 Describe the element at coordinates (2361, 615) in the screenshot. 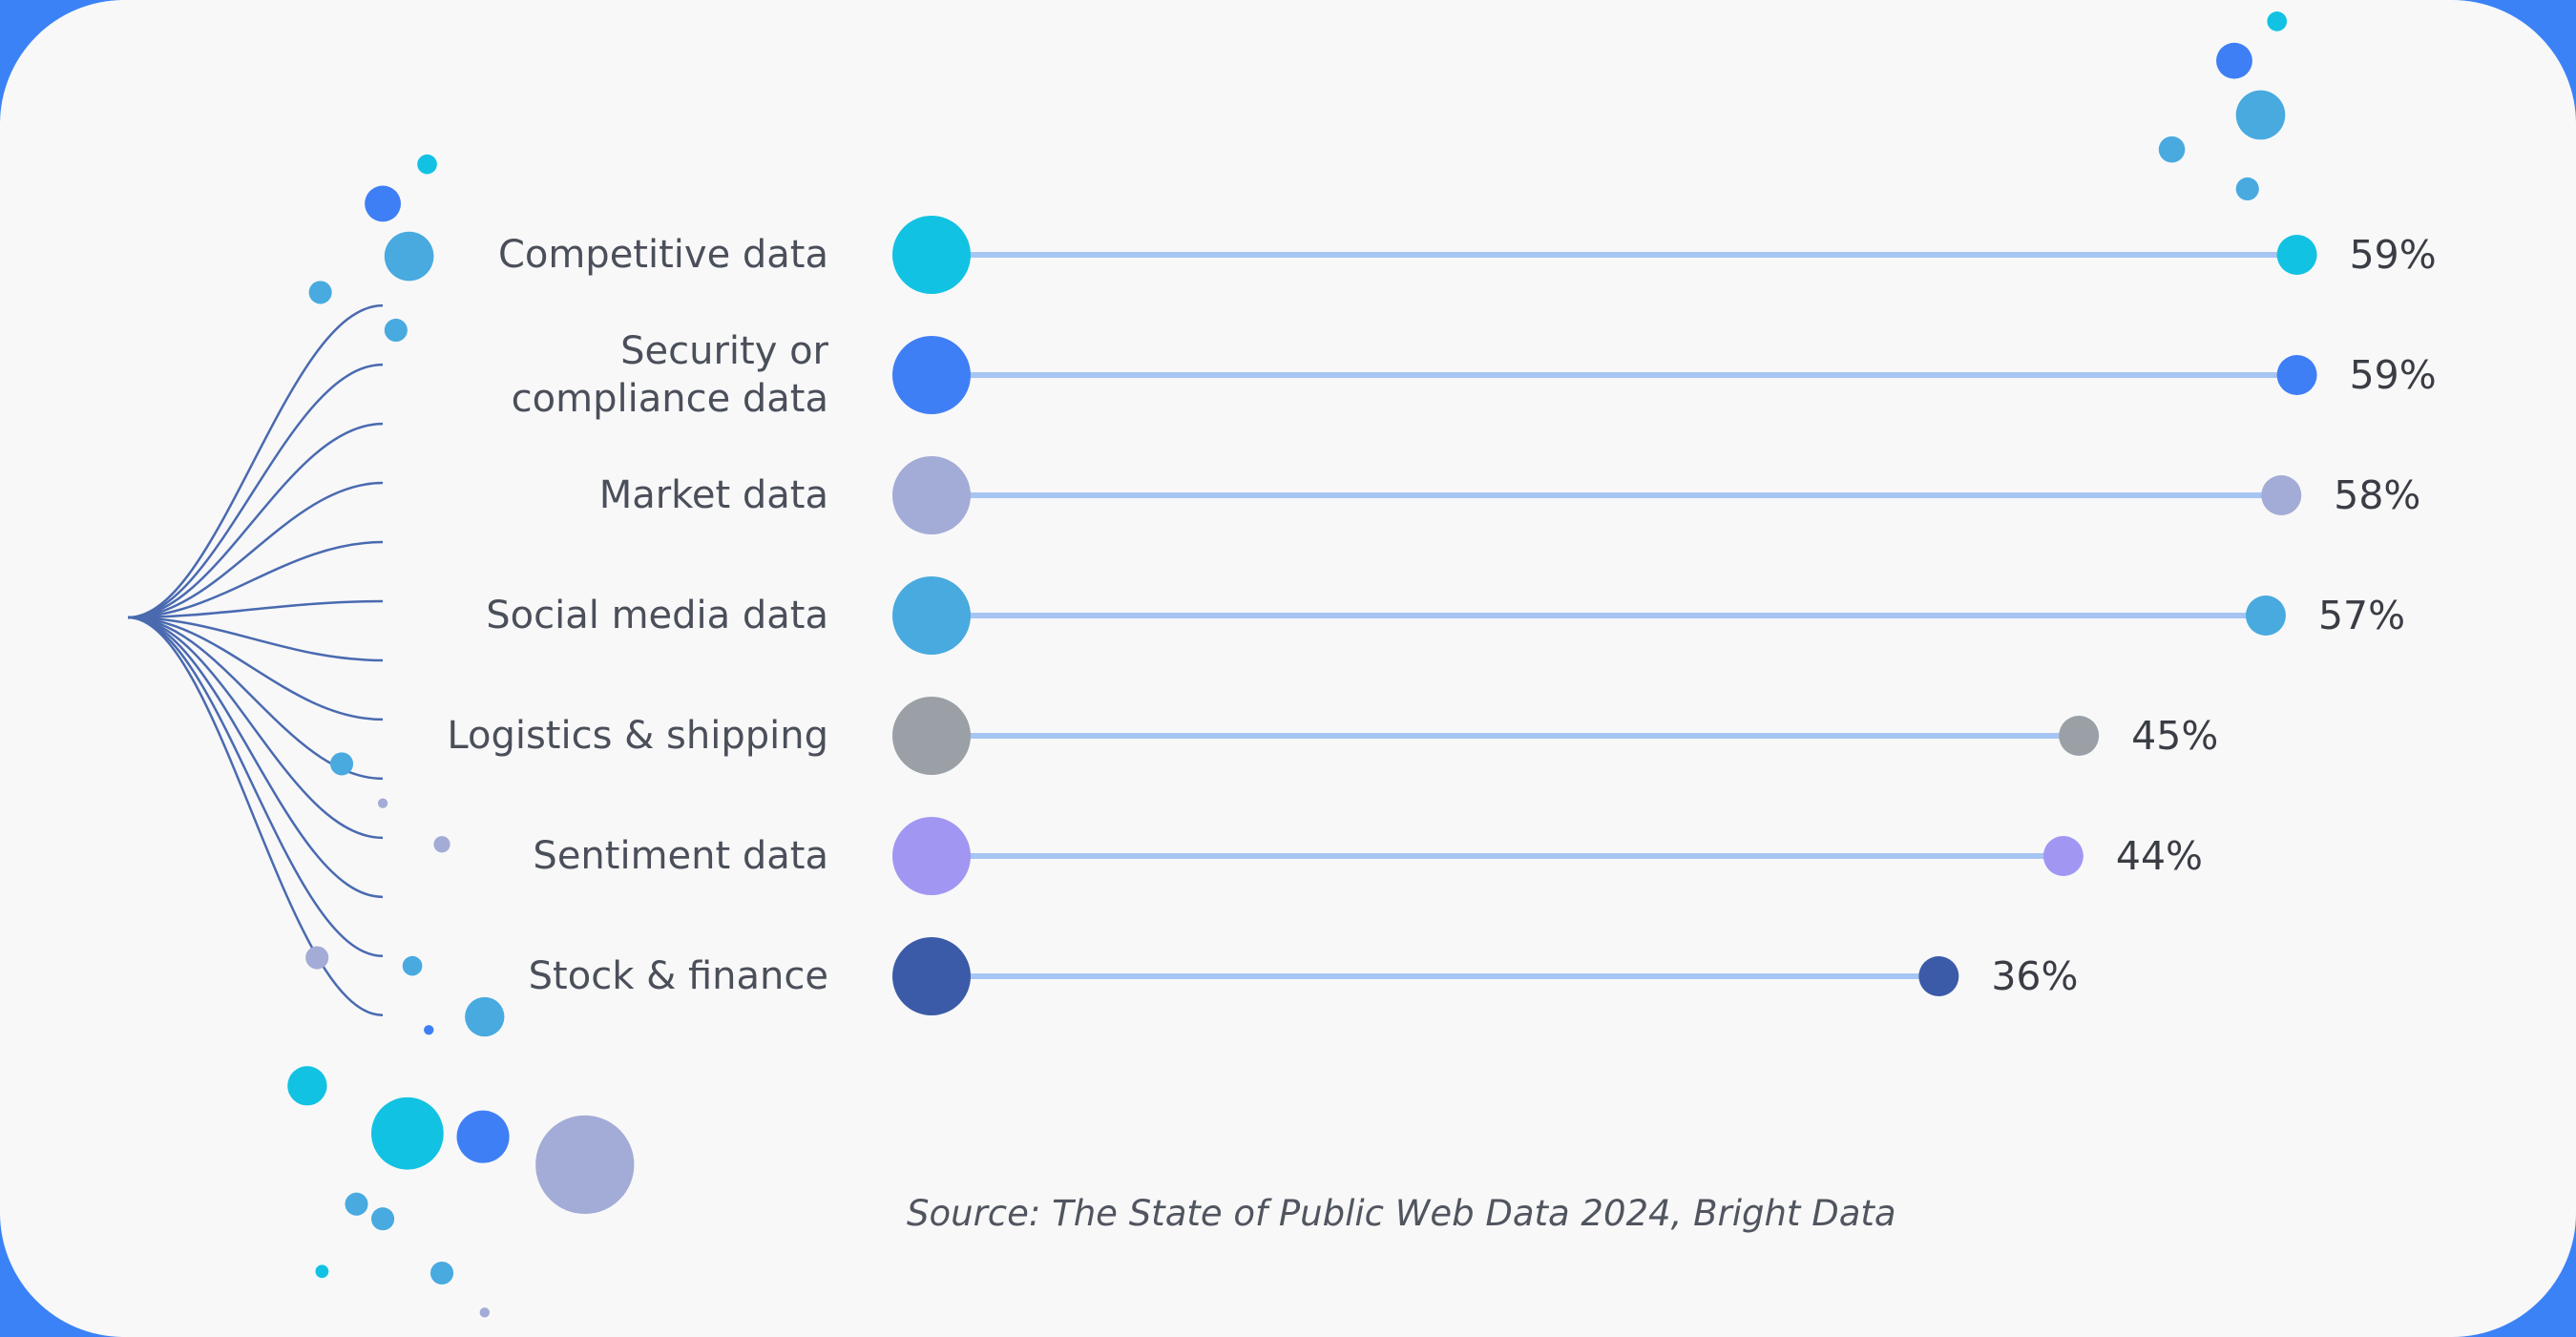

I see `value-label: 57%` at that location.